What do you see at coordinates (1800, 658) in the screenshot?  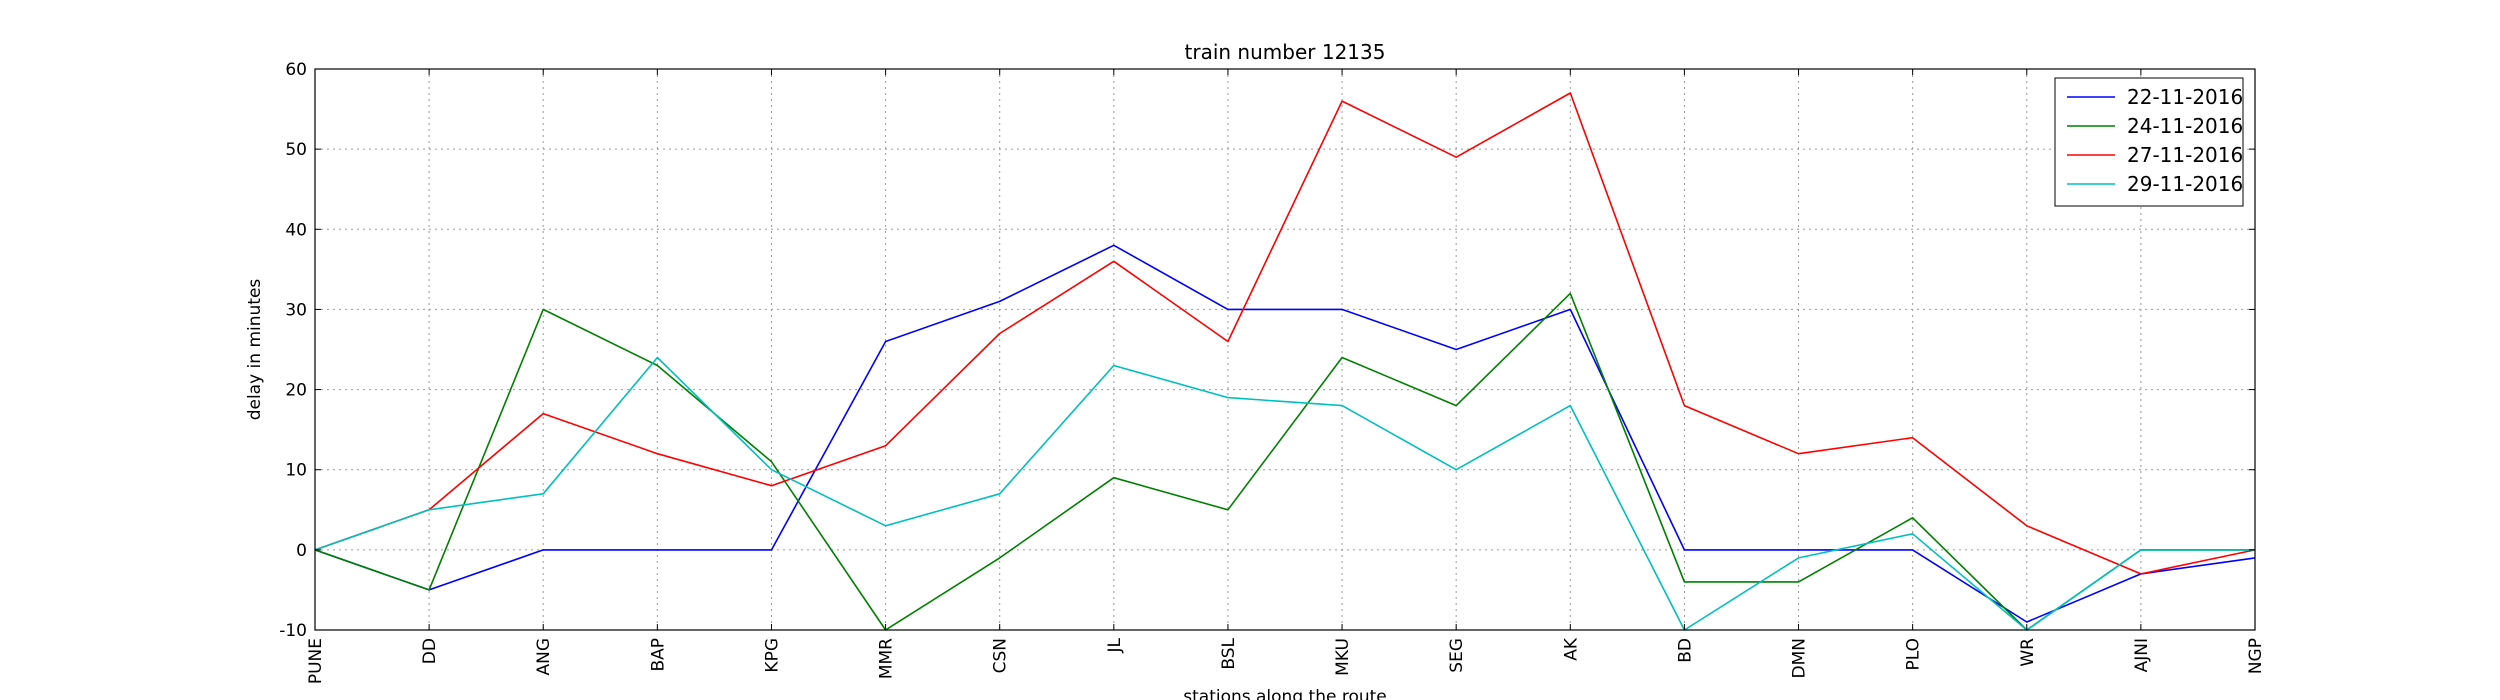 I see `x-tick-label: DMN` at bounding box center [1800, 658].